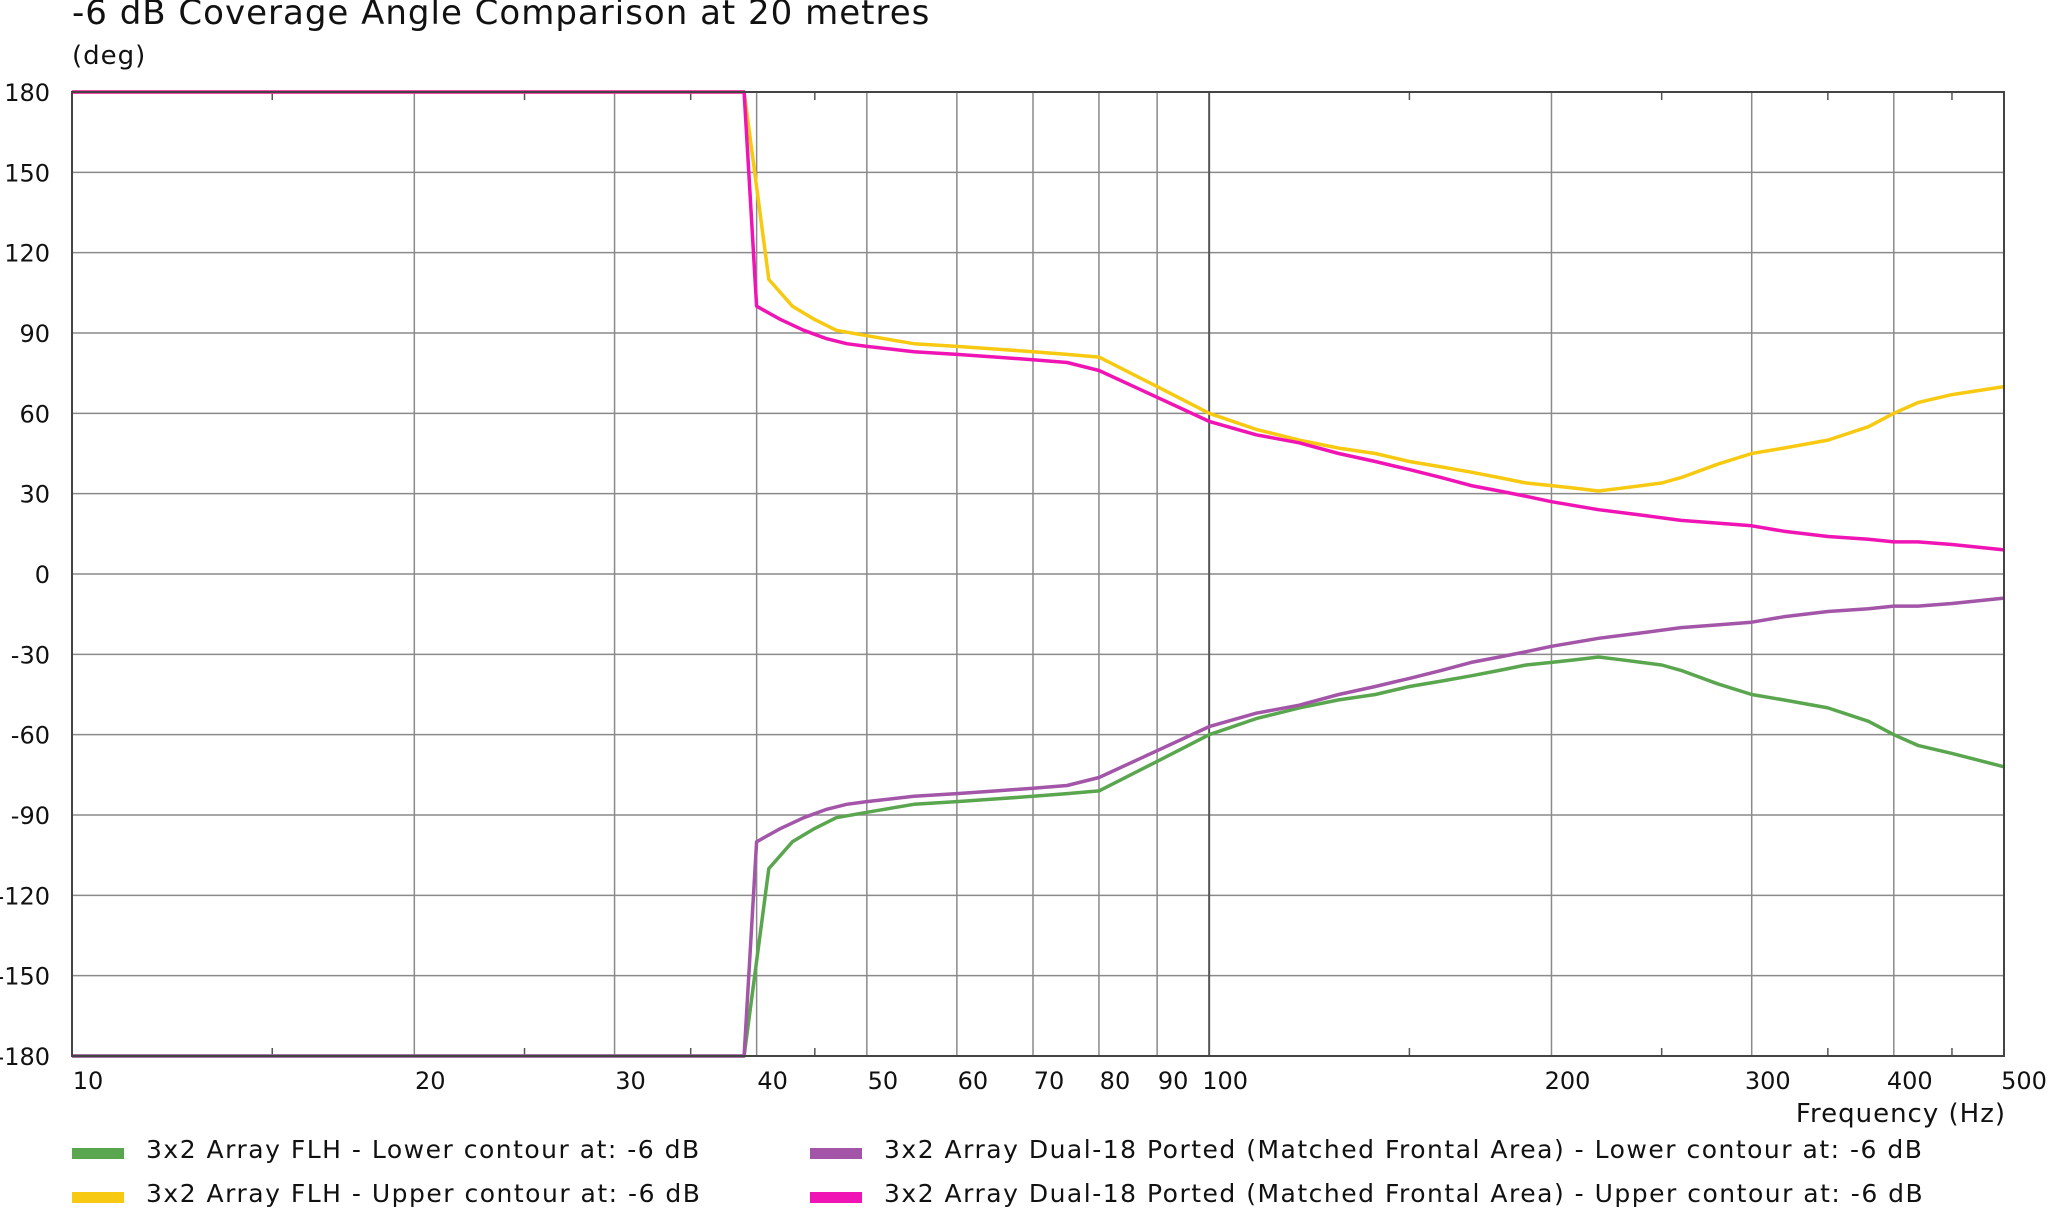 The image size is (2048, 1209). I want to click on x-tick-label: 70, so click(1049, 1081).